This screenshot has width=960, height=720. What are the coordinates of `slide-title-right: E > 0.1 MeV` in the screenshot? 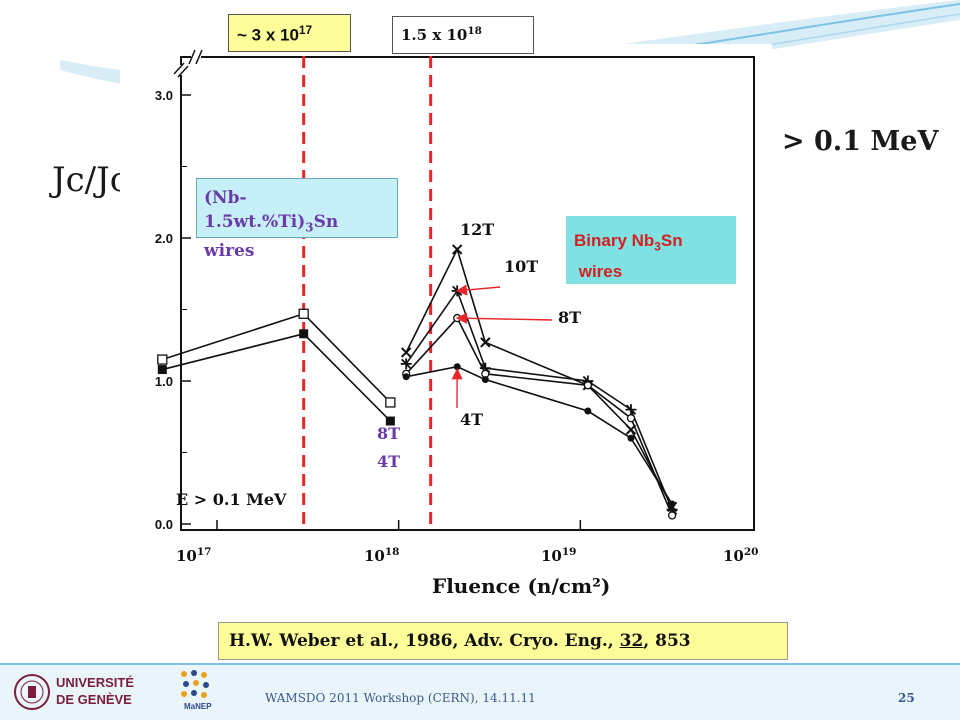 It's located at (845, 141).